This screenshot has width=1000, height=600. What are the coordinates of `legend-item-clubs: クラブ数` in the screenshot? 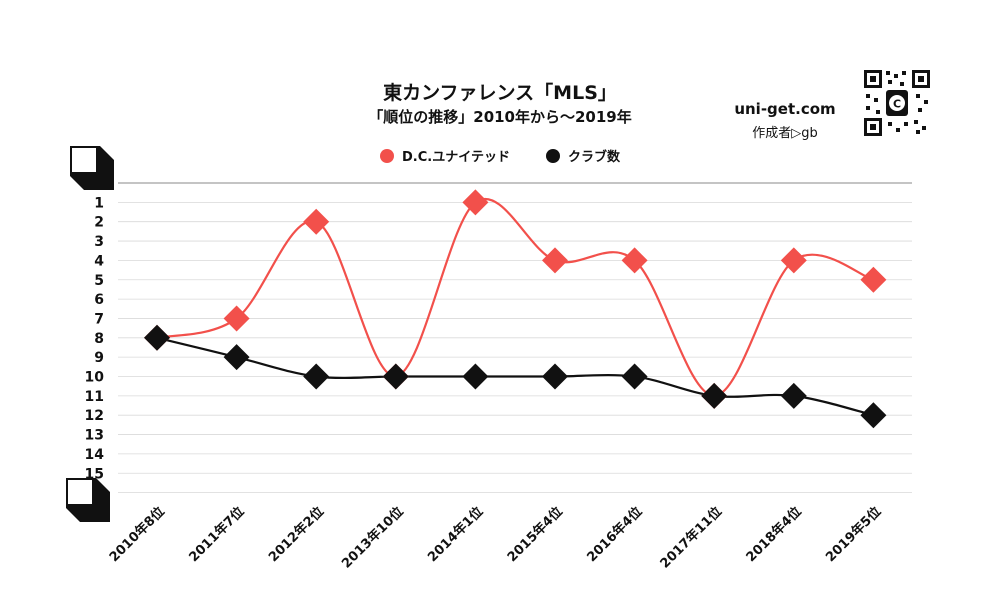 It's located at (582, 155).